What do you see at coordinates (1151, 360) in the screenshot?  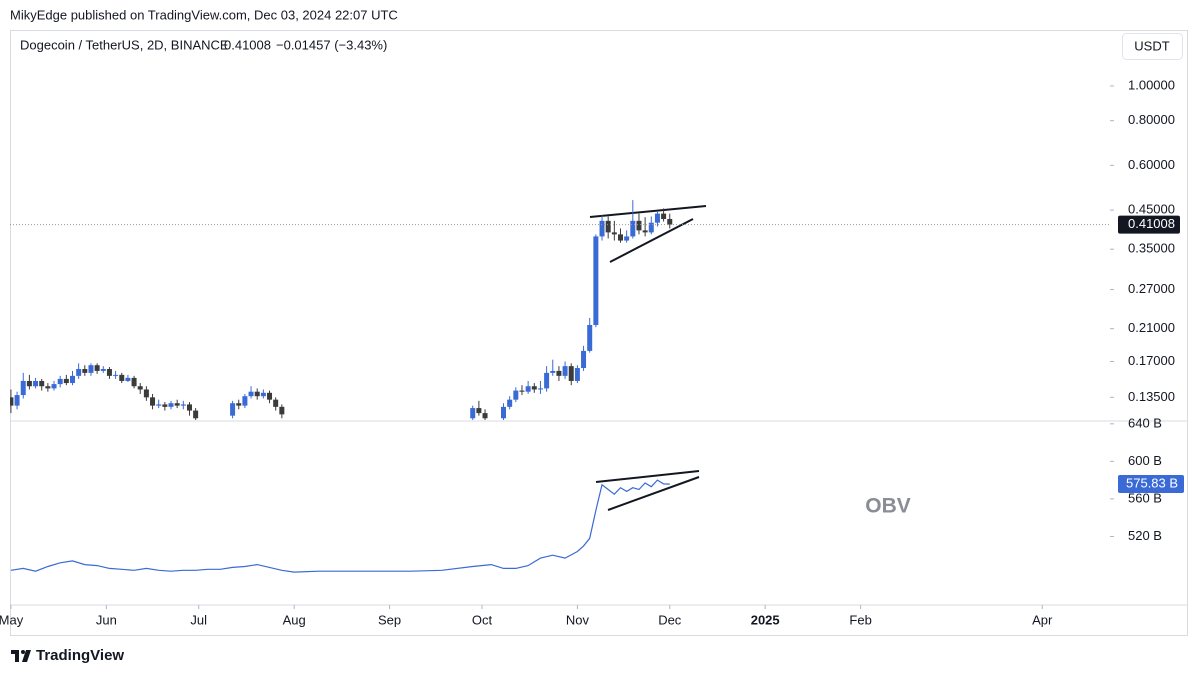 I see `y-tick-label: 0.17000` at bounding box center [1151, 360].